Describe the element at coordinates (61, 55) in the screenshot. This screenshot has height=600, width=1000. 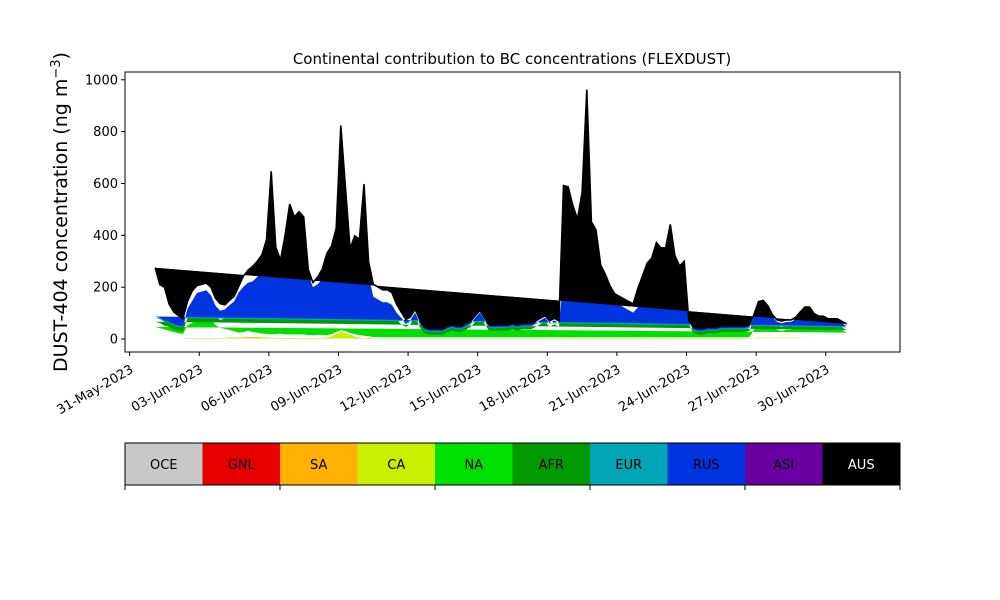
I see `y-axis-label-close: )` at that location.